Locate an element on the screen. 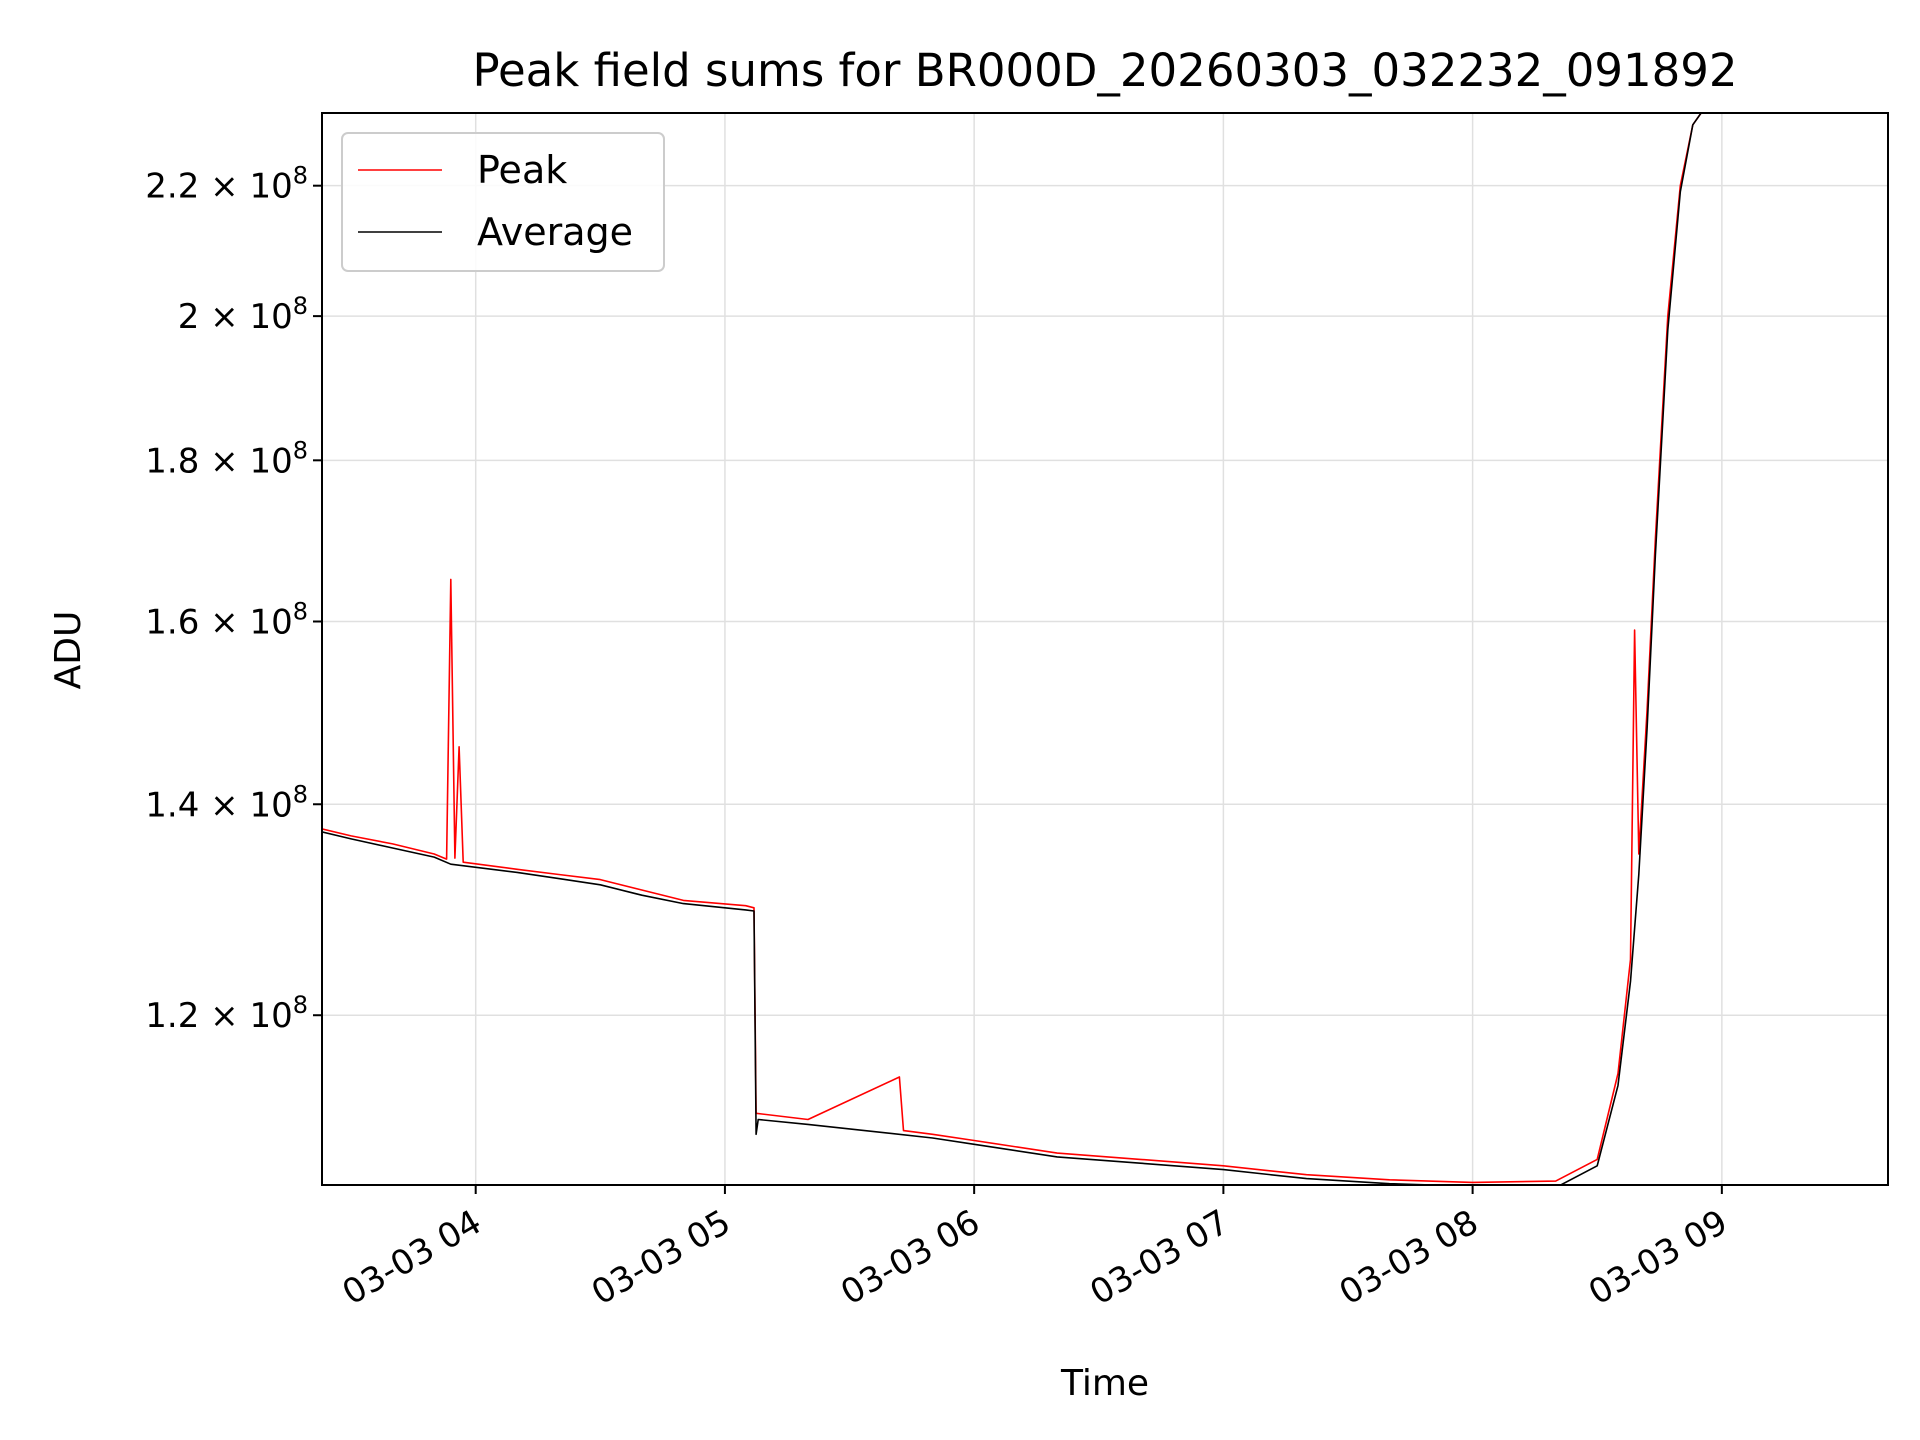  legend: Peak Average is located at coordinates (503, 202).